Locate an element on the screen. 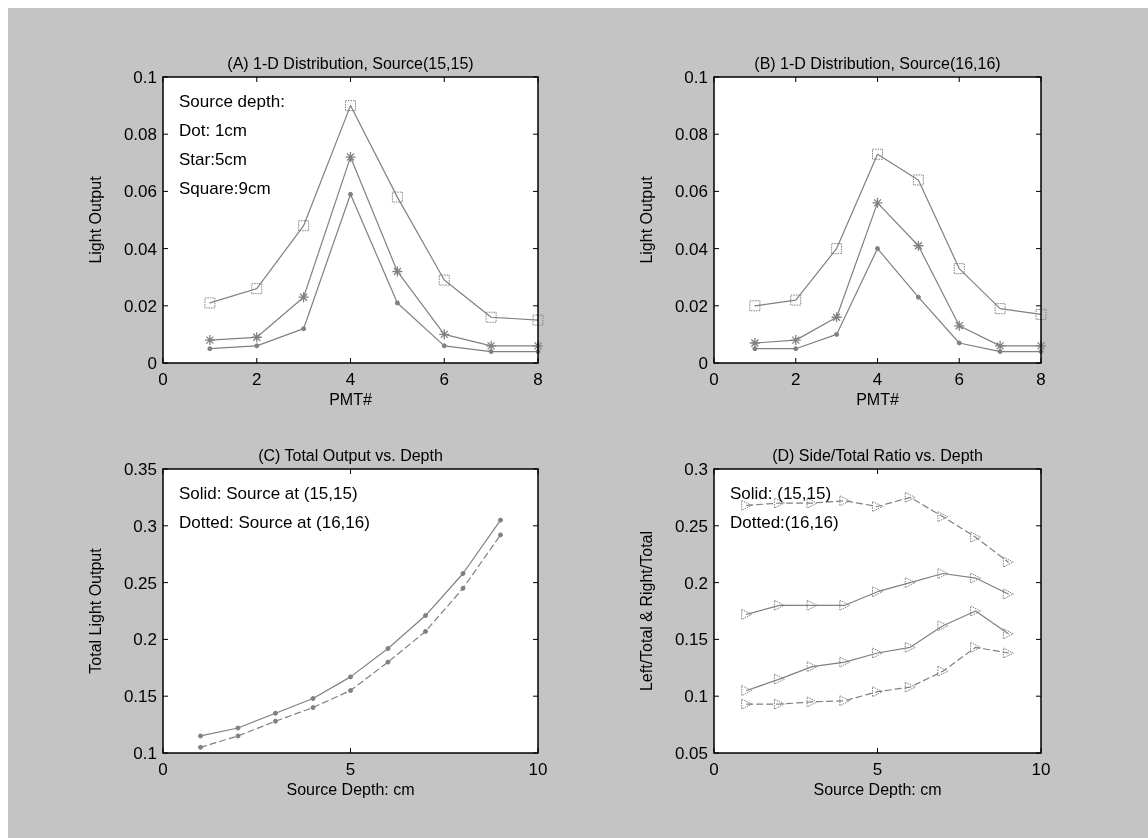  annotation: Square:9cm is located at coordinates (225, 188).